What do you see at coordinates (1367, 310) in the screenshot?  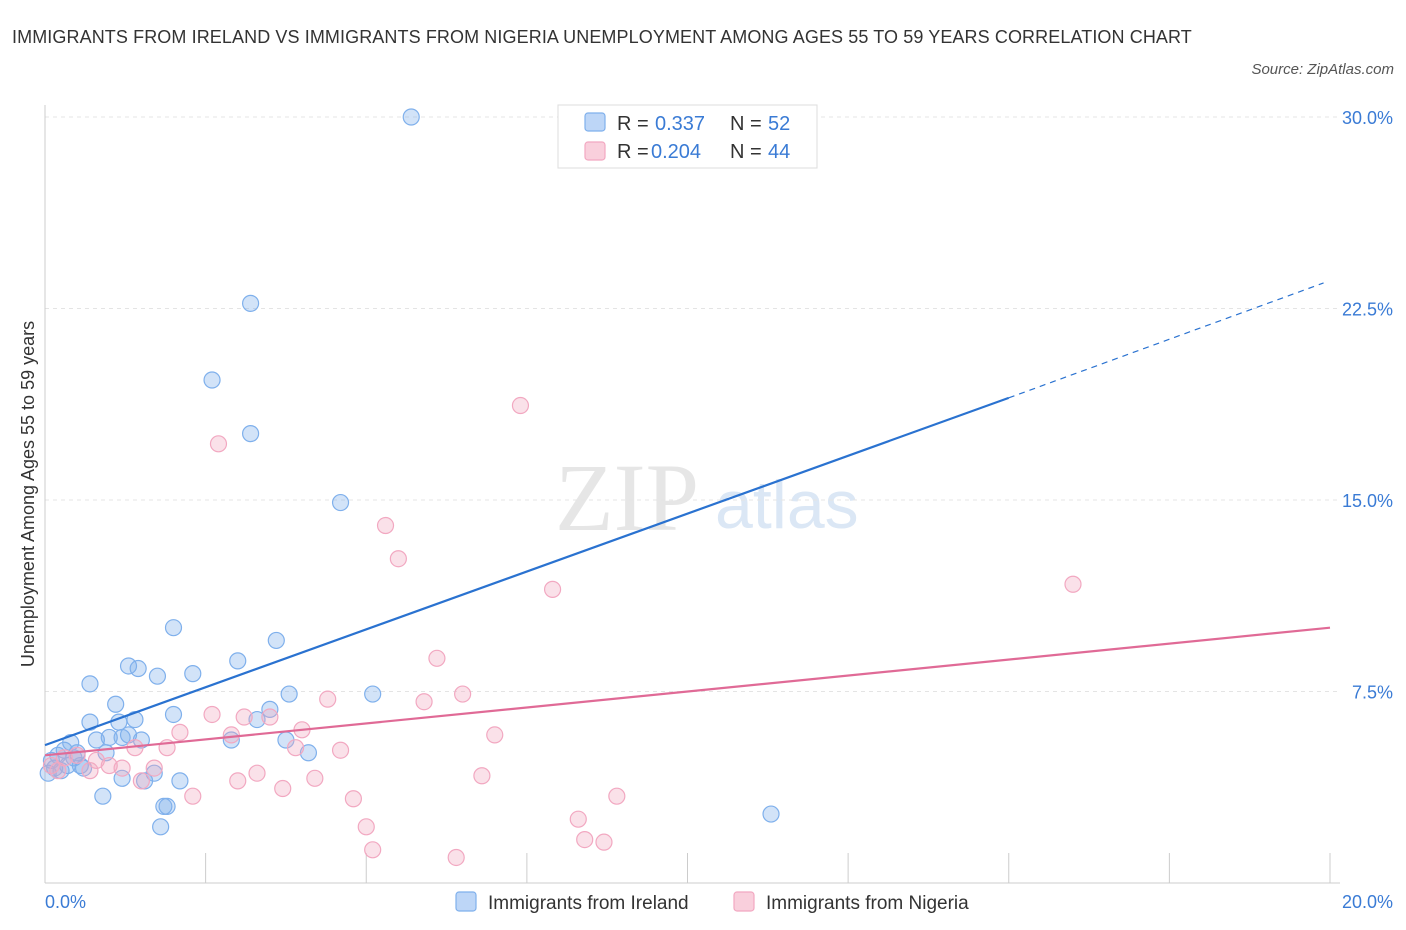 I see `y-tick-label: 22.5%` at bounding box center [1367, 310].